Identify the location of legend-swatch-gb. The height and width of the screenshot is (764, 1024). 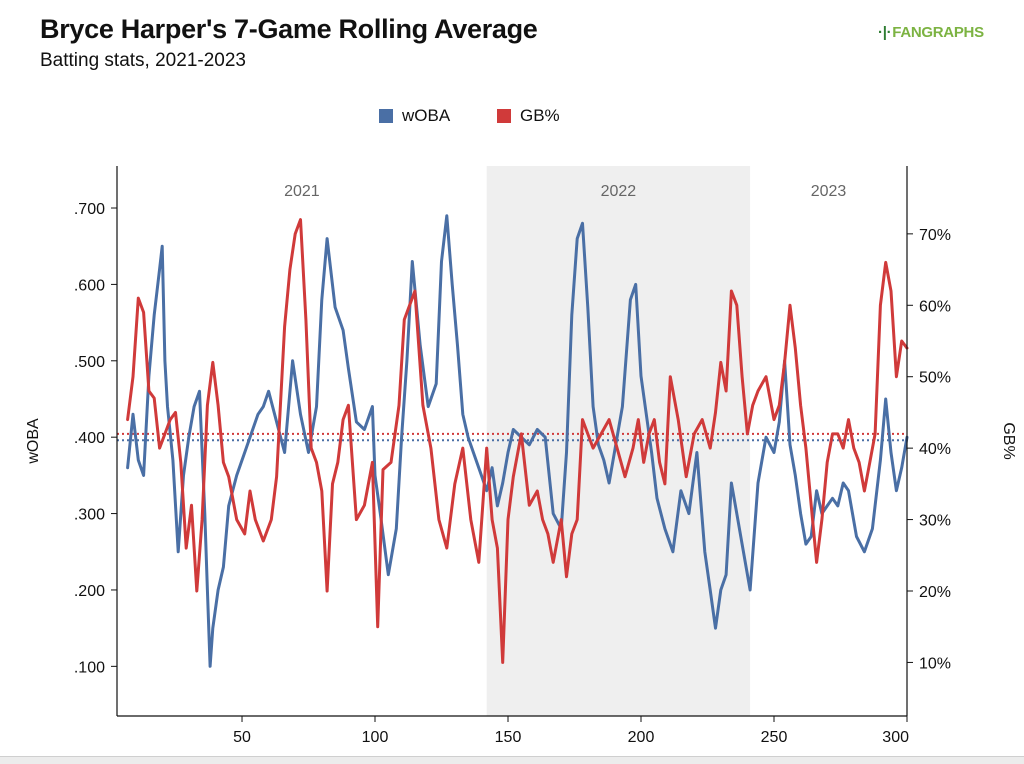
(504, 116).